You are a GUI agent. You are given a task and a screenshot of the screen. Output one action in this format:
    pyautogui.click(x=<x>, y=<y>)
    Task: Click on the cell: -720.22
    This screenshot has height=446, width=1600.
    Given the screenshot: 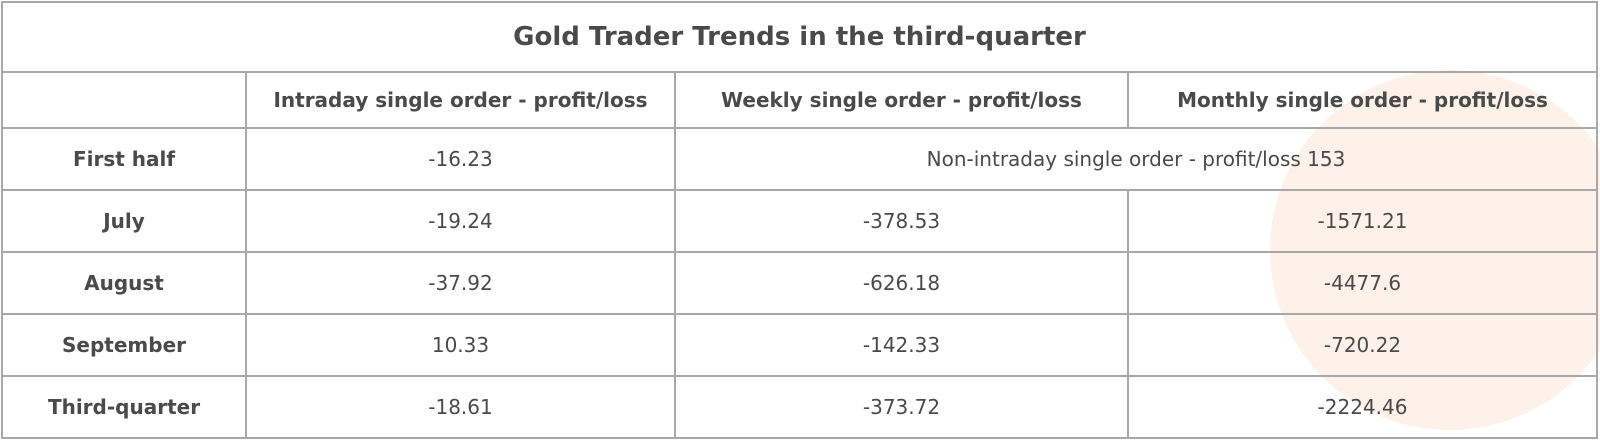 What is the action you would take?
    pyautogui.click(x=1362, y=345)
    